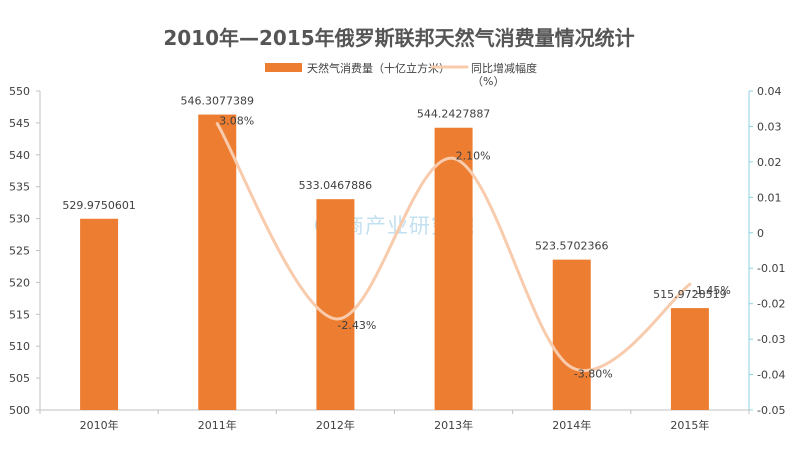  I want to click on right-axis-tick-label: 0.01, so click(769, 197).